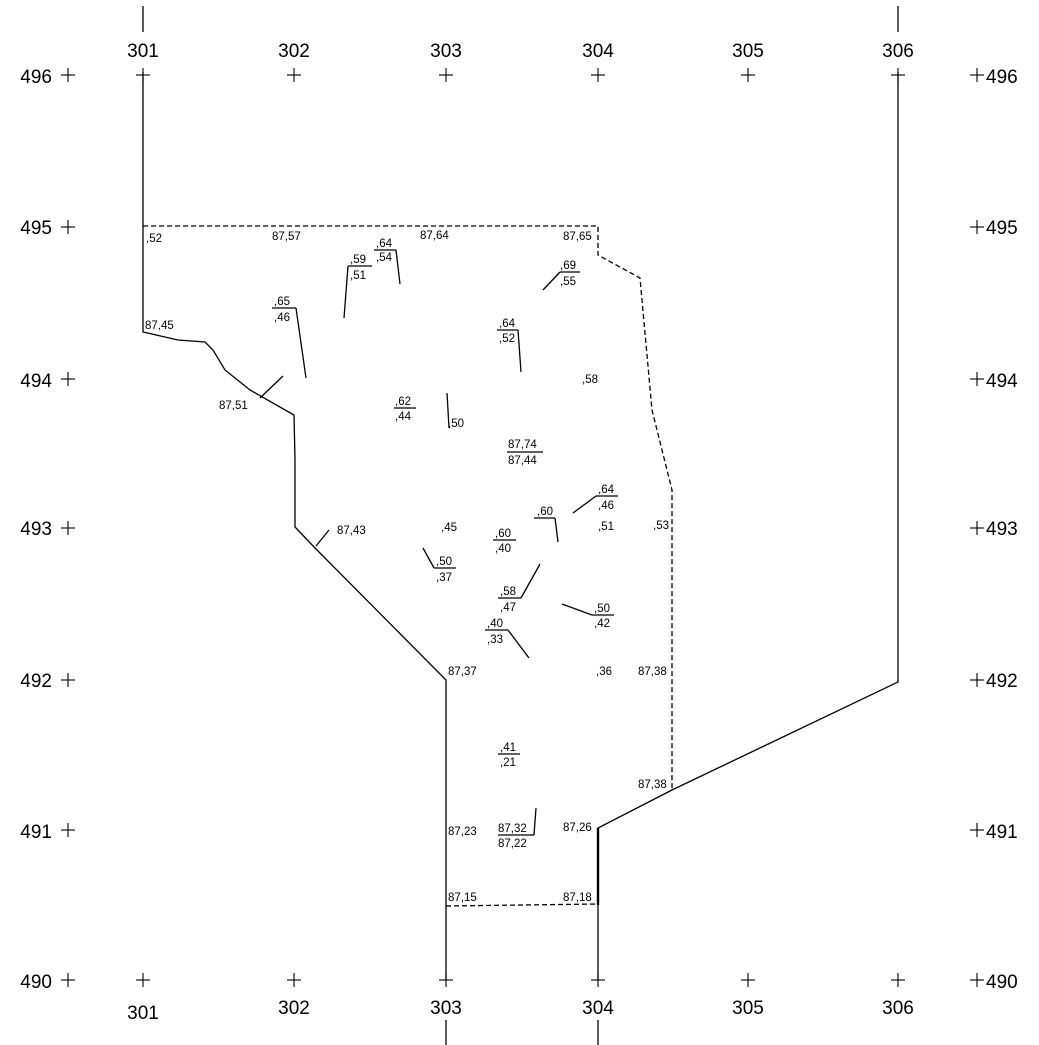  Describe the element at coordinates (1002, 381) in the screenshot. I see `y-label-right-494: 494` at that location.